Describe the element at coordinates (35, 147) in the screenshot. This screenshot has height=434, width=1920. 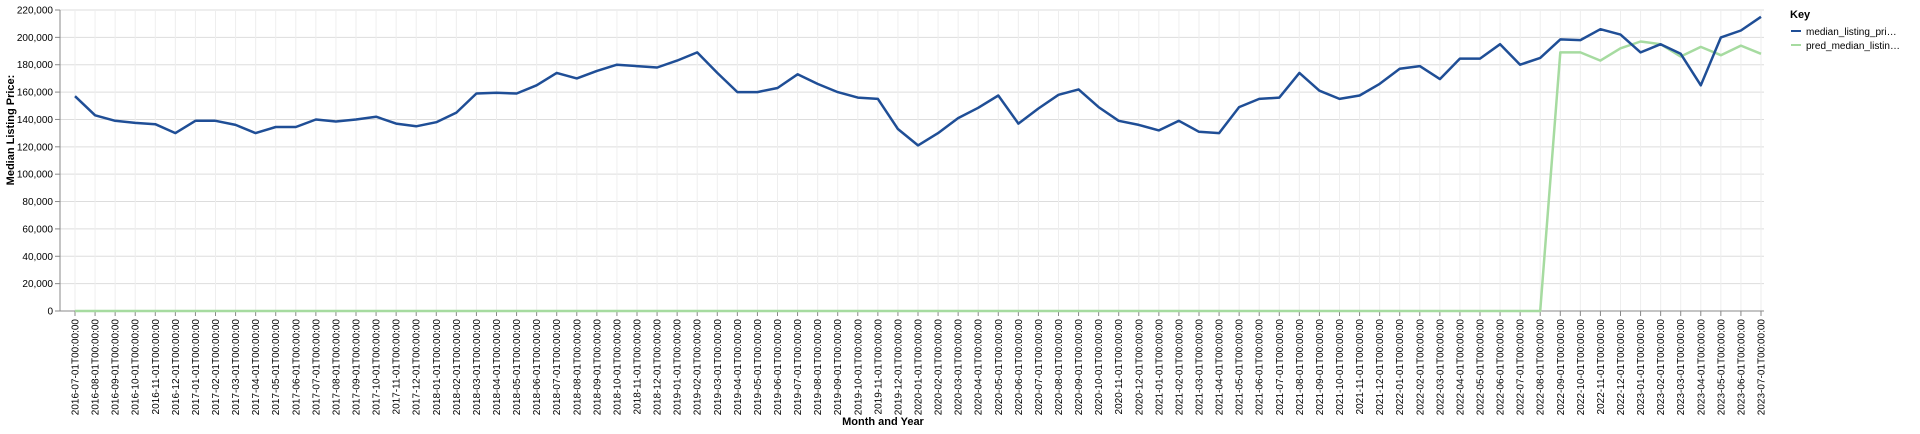
I see `y-tick-label: 120,000` at that location.